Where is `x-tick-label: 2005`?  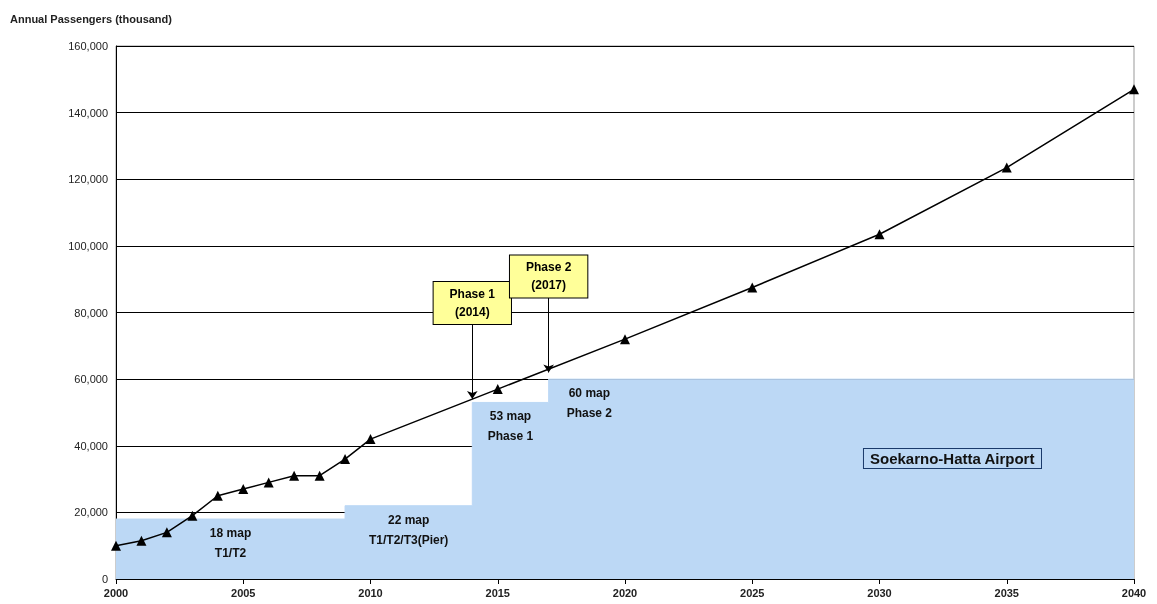
x-tick-label: 2005 is located at coordinates (243, 592).